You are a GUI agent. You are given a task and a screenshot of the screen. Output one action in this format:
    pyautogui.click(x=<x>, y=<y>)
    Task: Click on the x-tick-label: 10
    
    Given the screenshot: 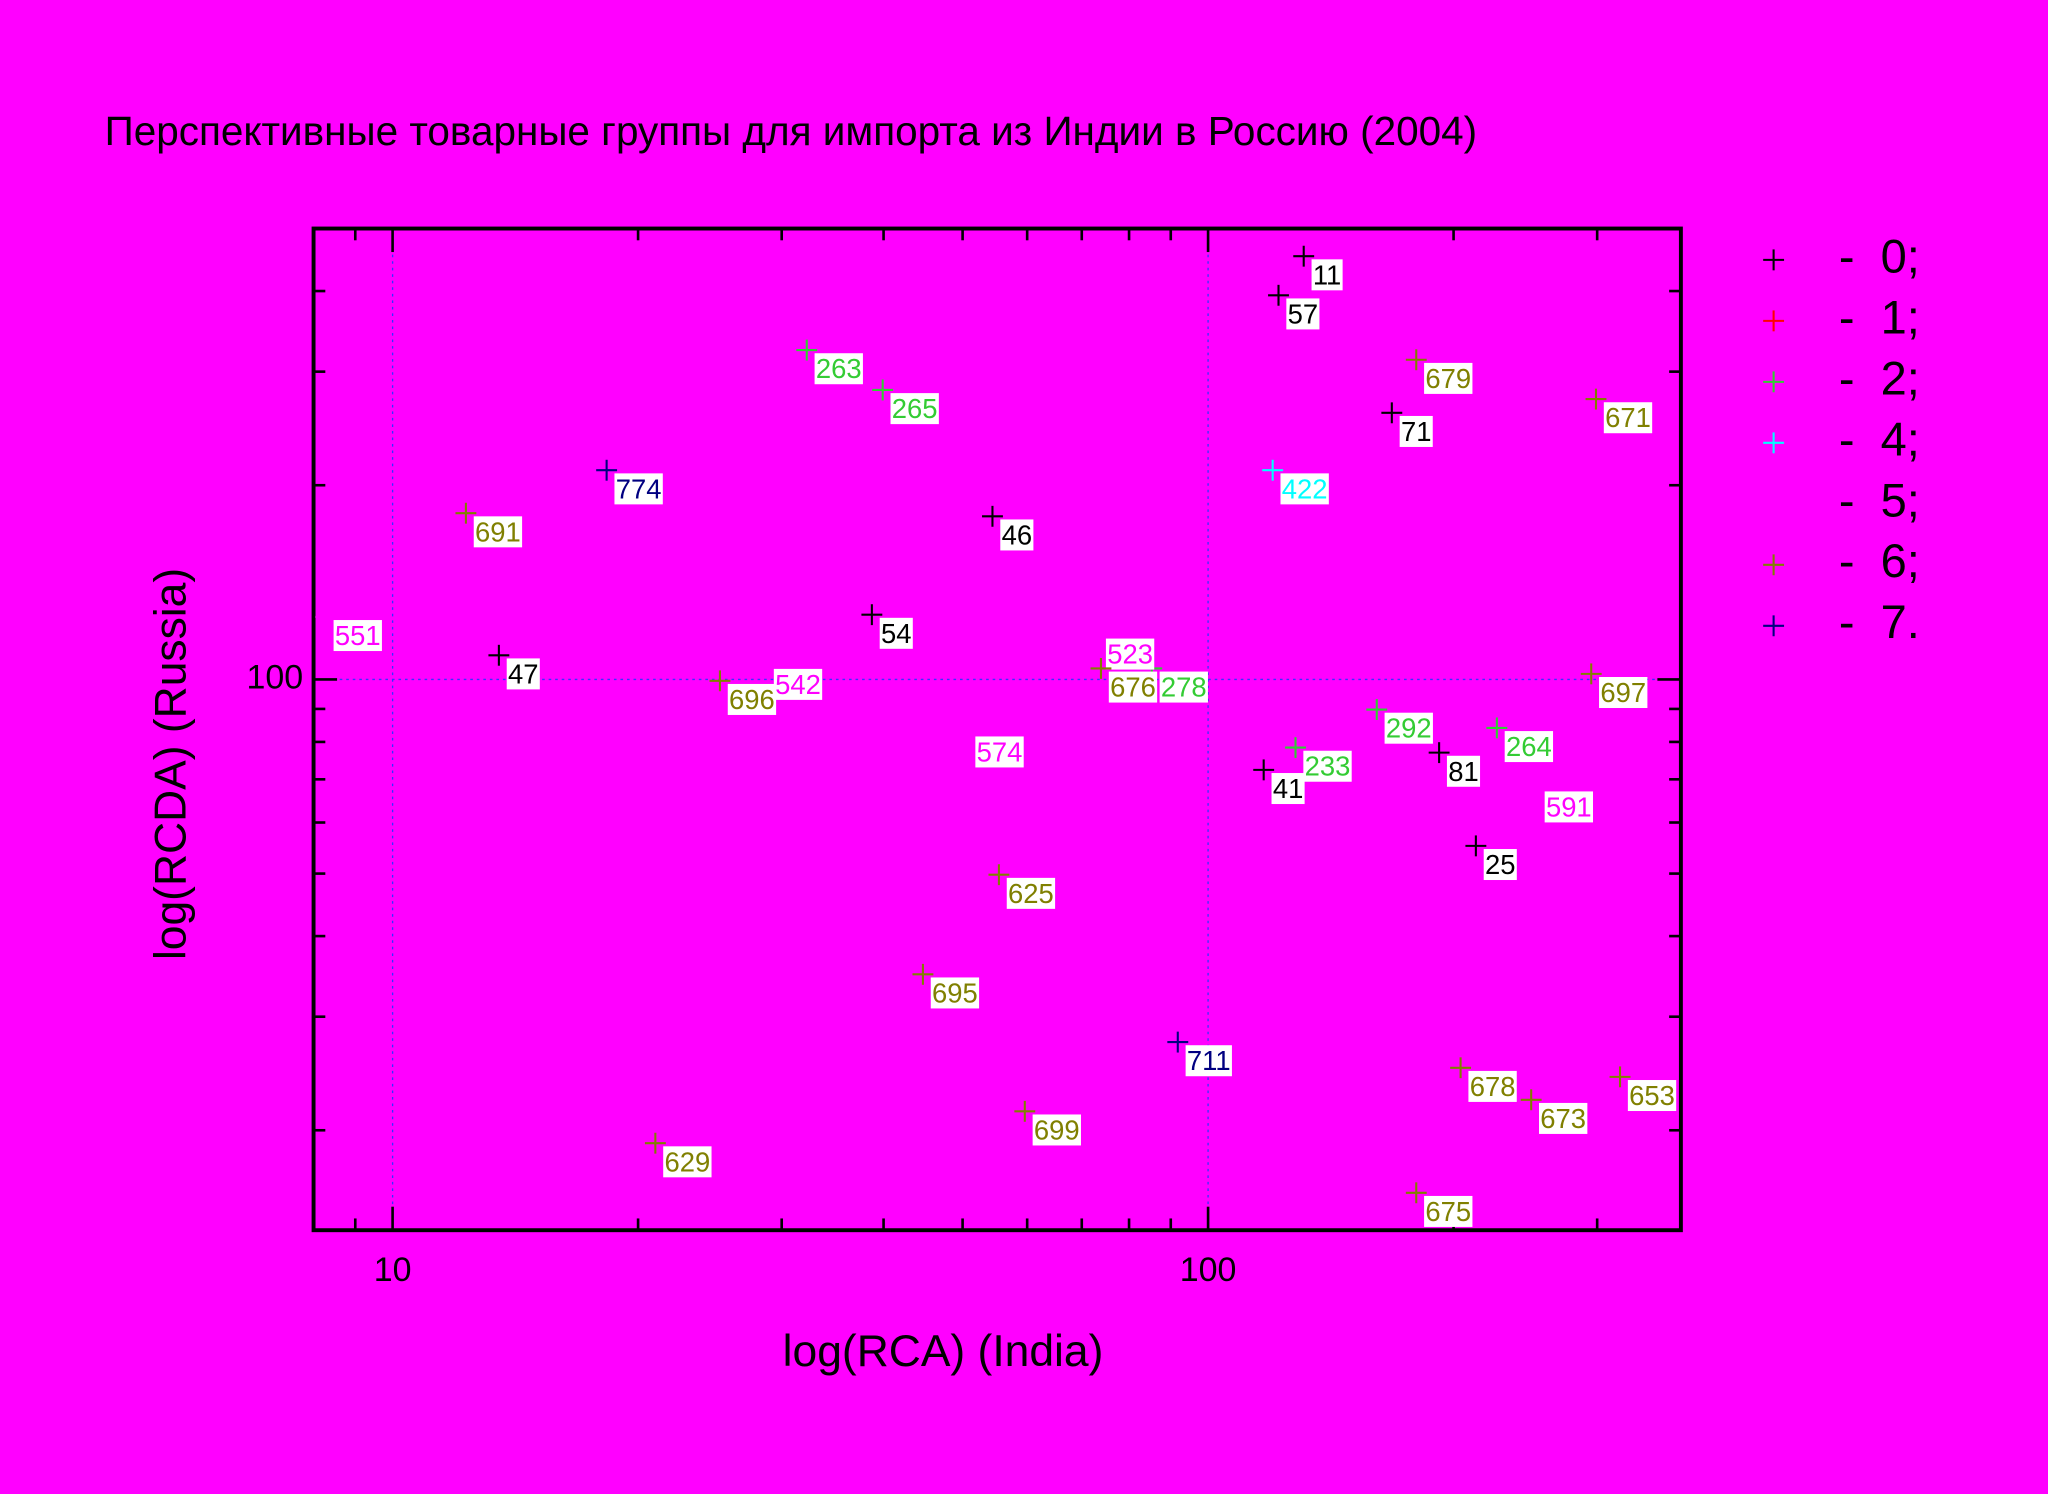 What is the action you would take?
    pyautogui.click(x=393, y=1270)
    